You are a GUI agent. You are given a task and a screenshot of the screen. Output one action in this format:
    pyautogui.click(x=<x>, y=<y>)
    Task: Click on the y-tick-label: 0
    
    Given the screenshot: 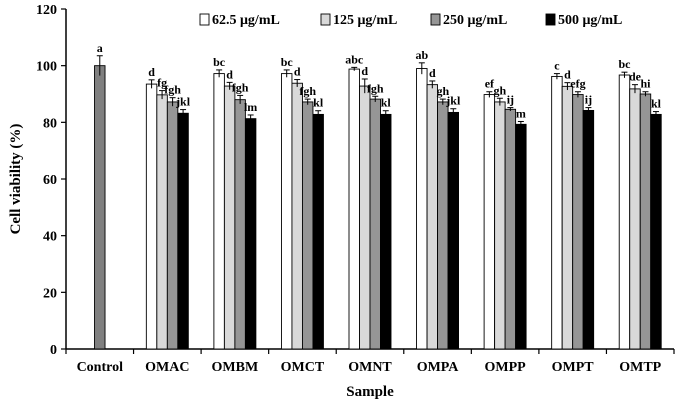 What is the action you would take?
    pyautogui.click(x=53, y=350)
    